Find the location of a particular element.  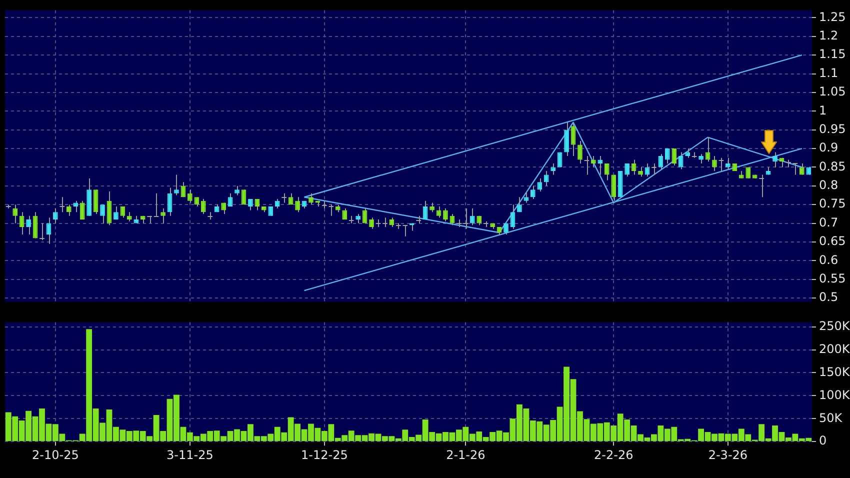

y-tick-label: 0.7 is located at coordinates (828, 222).